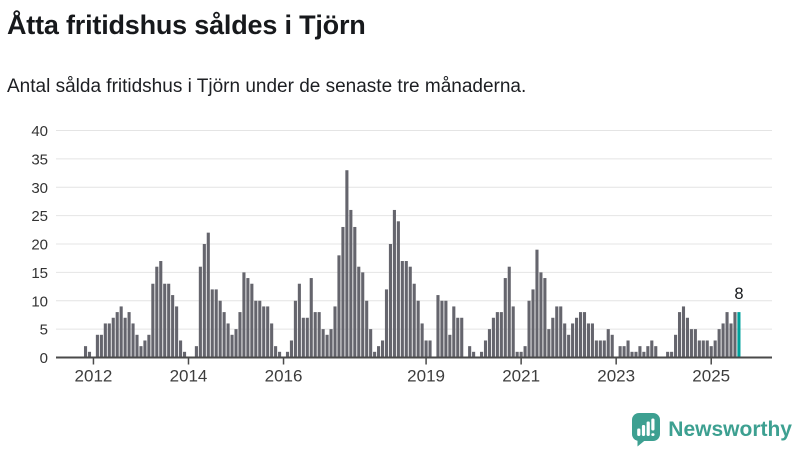 This screenshot has width=800, height=450. I want to click on page-title: Åtta fritidshus såldes i Tjörn, so click(186, 25).